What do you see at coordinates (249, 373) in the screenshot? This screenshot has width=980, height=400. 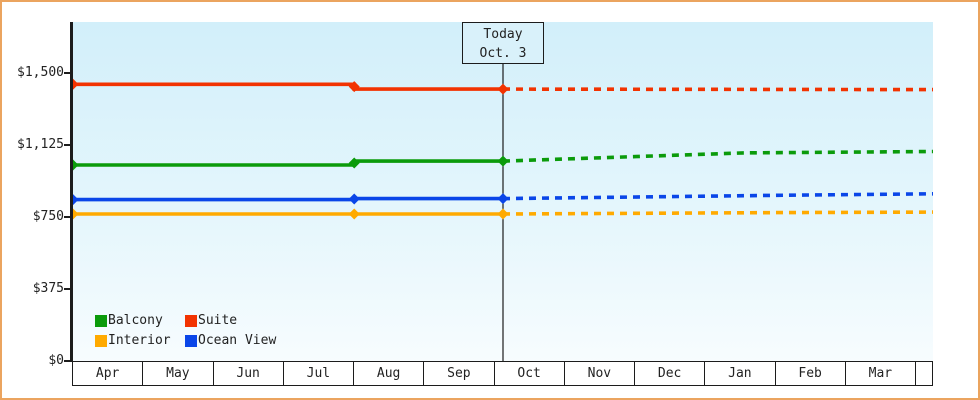 I see `month-cell-jun: Jun` at bounding box center [249, 373].